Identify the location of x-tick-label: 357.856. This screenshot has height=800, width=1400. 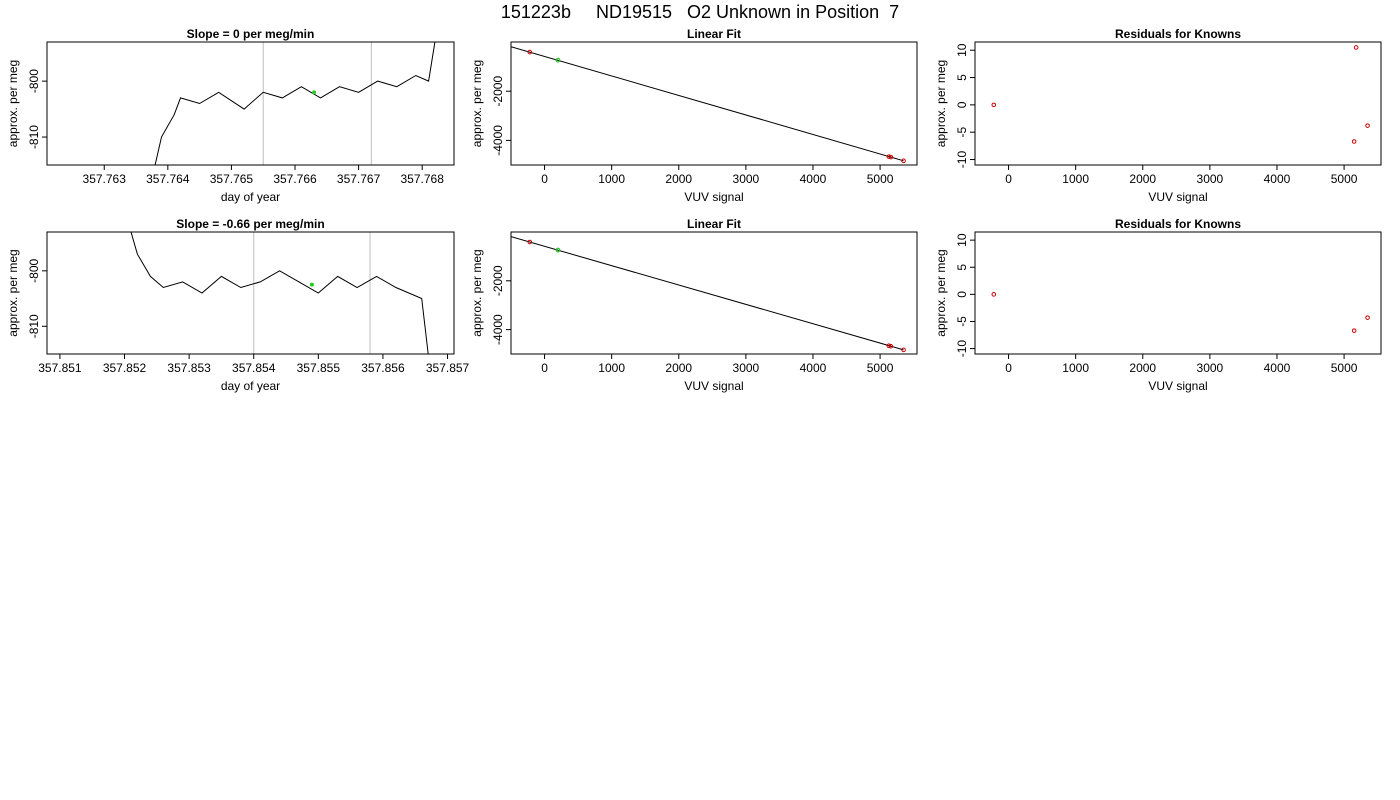
(383, 368).